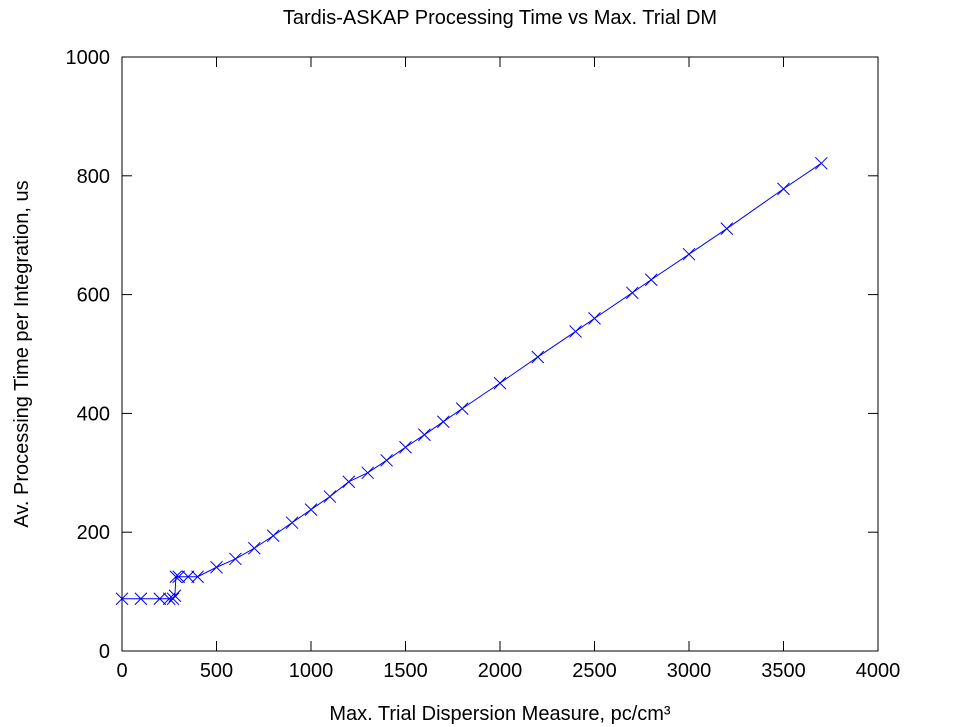 The width and height of the screenshot is (969, 727). I want to click on x-tick-label: 3500, so click(783, 671).